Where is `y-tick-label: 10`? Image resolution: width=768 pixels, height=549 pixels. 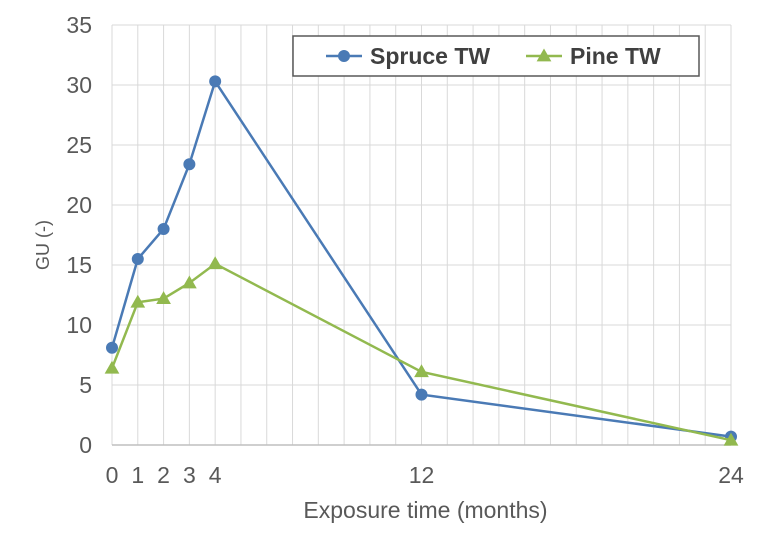
y-tick-label: 10 is located at coordinates (79, 325).